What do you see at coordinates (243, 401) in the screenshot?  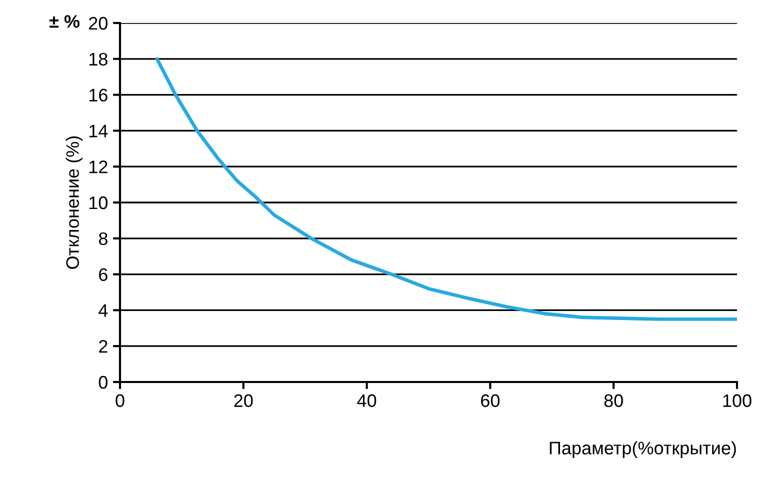 I see `x-tick-label: 20` at bounding box center [243, 401].